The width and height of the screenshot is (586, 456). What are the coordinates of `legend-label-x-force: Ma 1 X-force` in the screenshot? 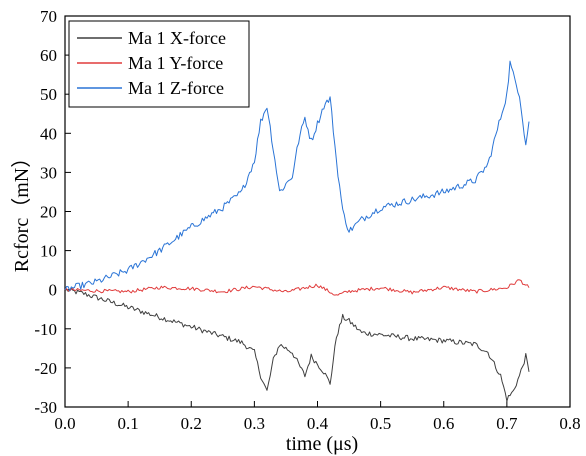 It's located at (177, 38).